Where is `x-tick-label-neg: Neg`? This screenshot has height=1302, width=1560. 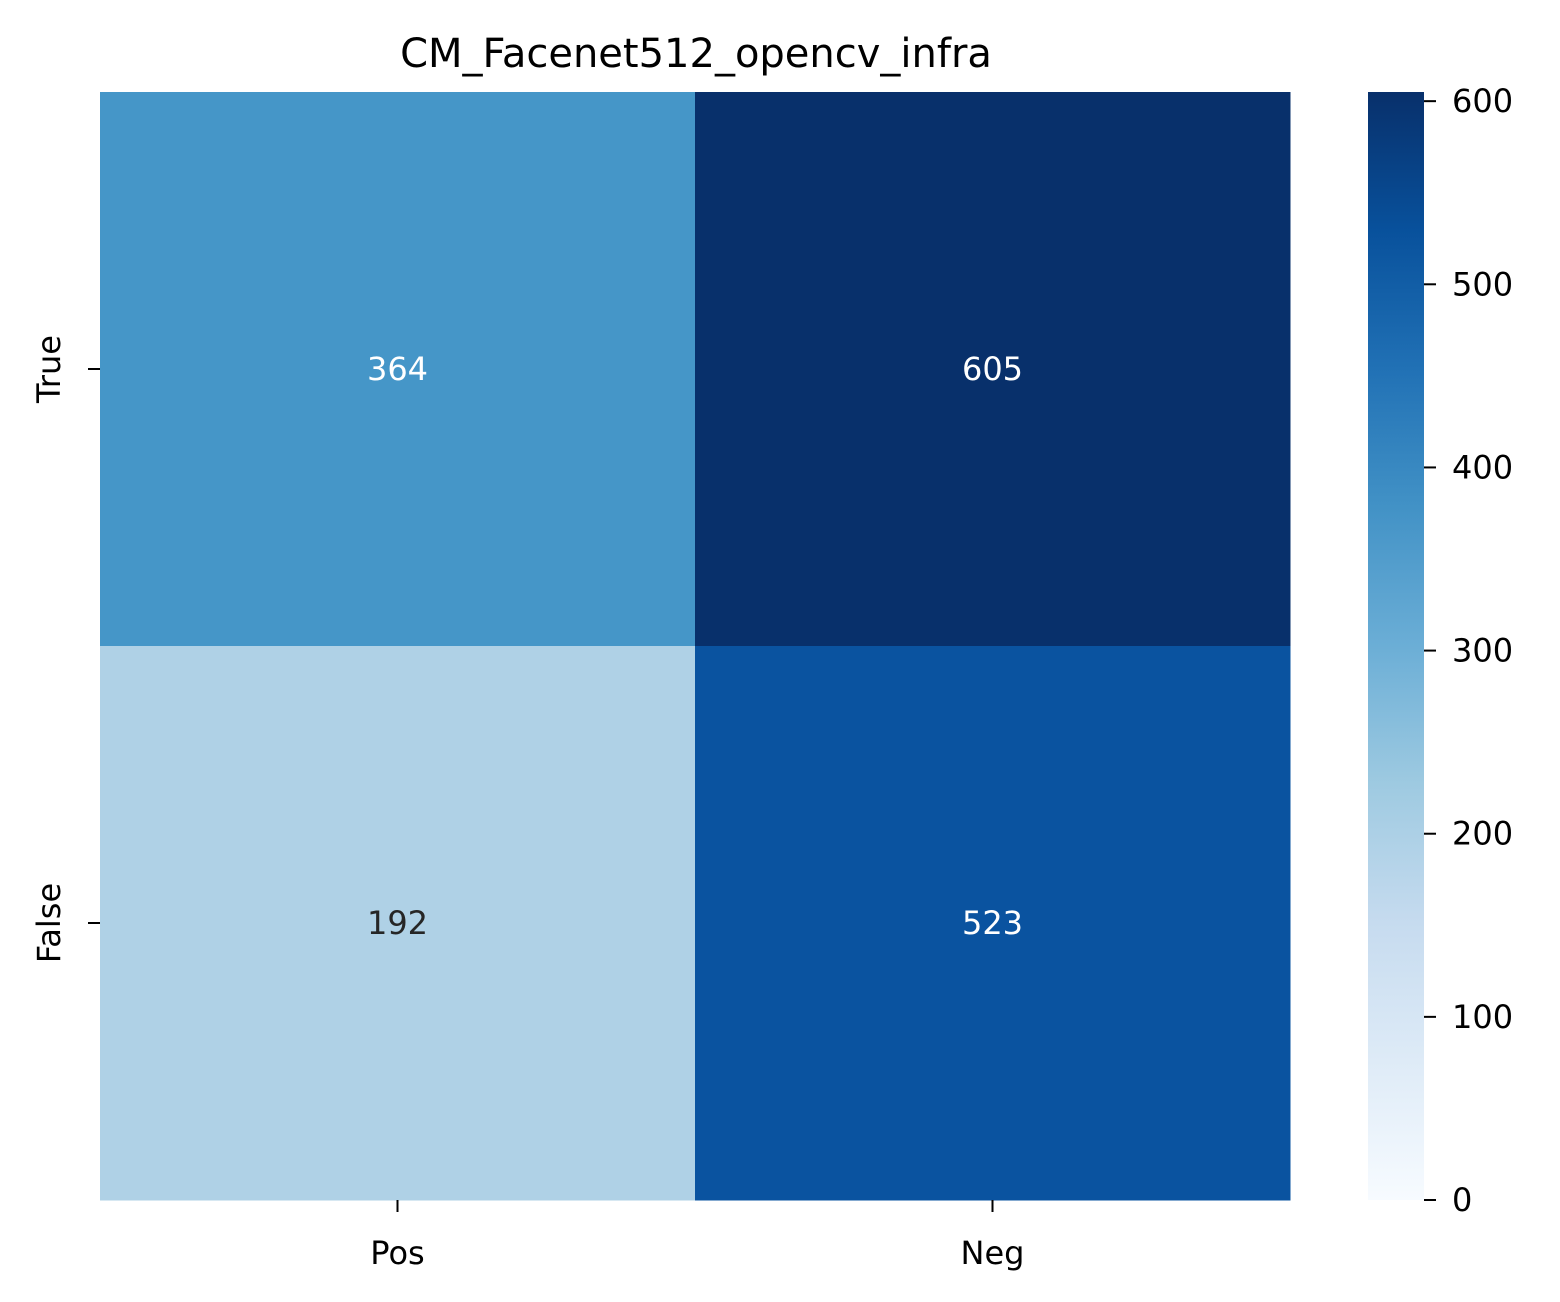 x-tick-label-neg: Neg is located at coordinates (993, 1253).